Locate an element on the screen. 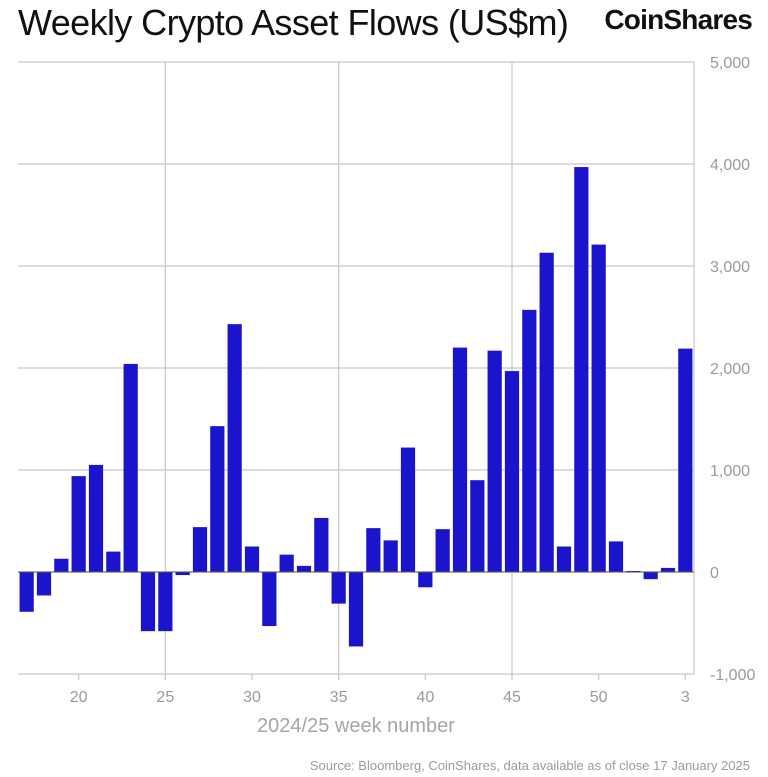  coinshares-logo: CoinShares is located at coordinates (678, 19).